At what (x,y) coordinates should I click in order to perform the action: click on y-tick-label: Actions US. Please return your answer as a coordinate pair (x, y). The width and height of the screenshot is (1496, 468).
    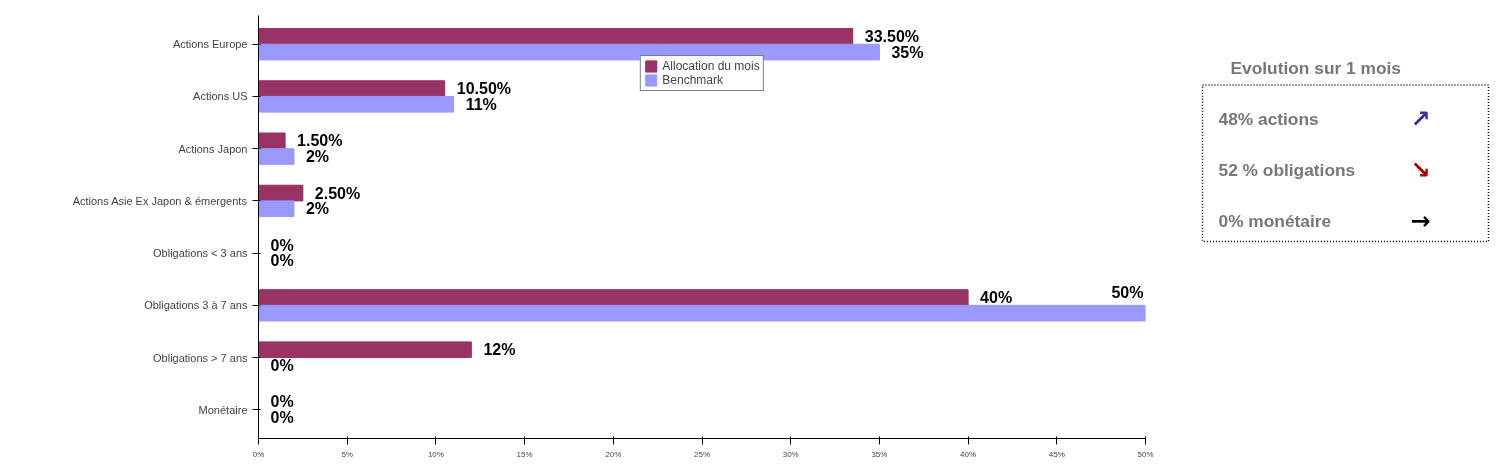
    Looking at the image, I should click on (220, 96).